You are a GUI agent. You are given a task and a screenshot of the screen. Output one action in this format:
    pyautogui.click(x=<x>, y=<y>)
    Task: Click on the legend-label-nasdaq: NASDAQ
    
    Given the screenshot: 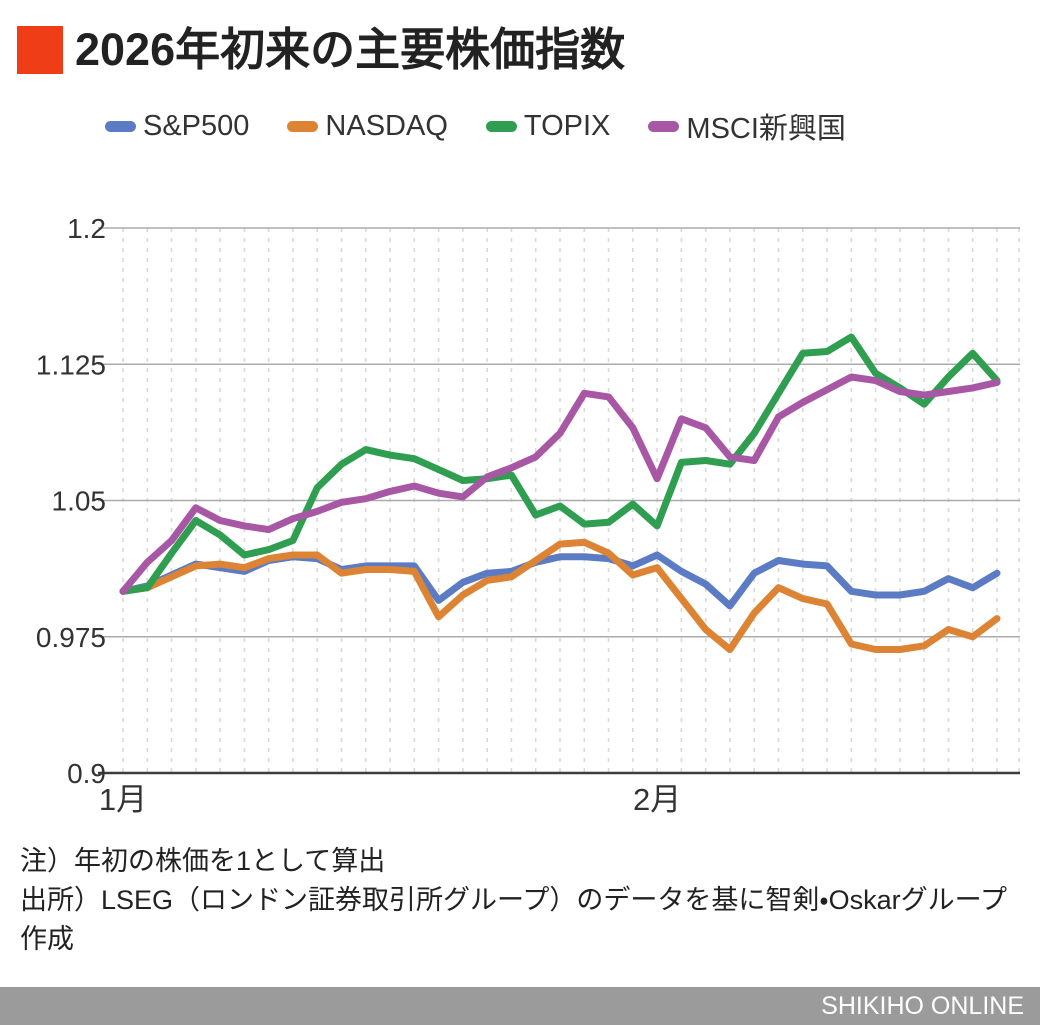 What is the action you would take?
    pyautogui.click(x=386, y=125)
    